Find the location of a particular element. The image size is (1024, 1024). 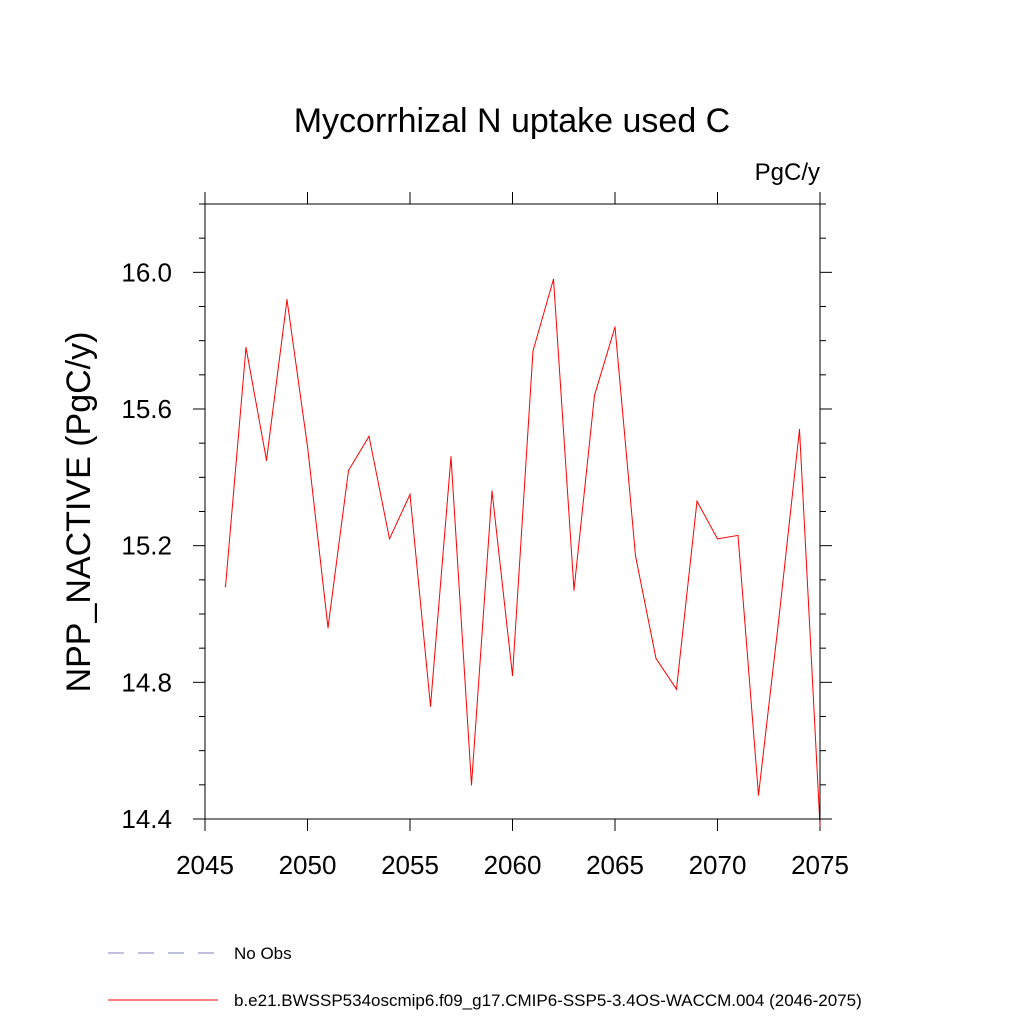

x-tick-label: 2070 is located at coordinates (718, 865).